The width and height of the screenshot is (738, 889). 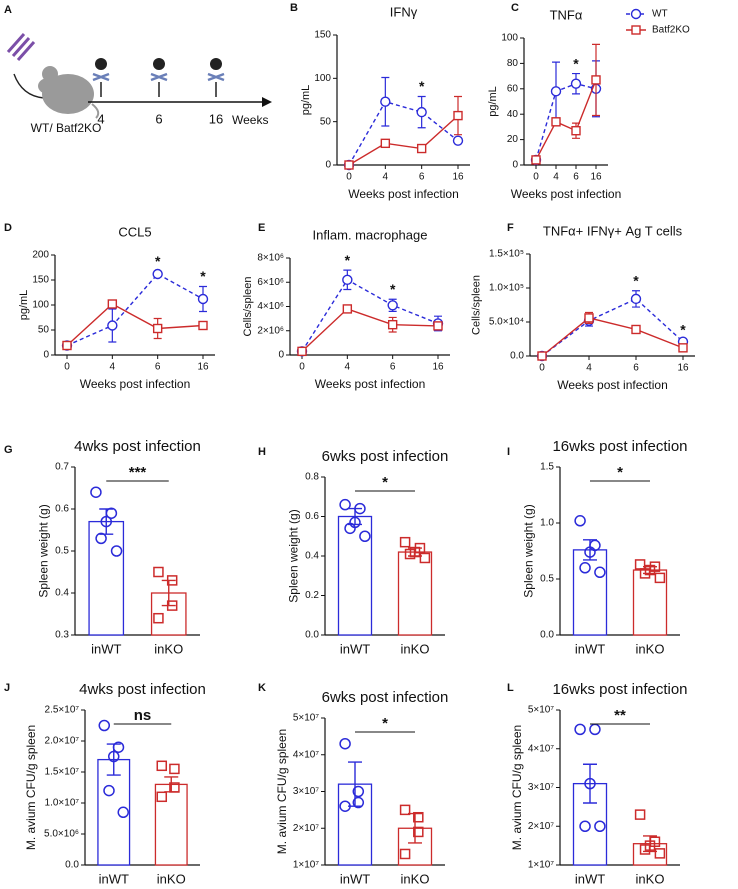 I want to click on x-tick-label: 6, so click(x=158, y=367).